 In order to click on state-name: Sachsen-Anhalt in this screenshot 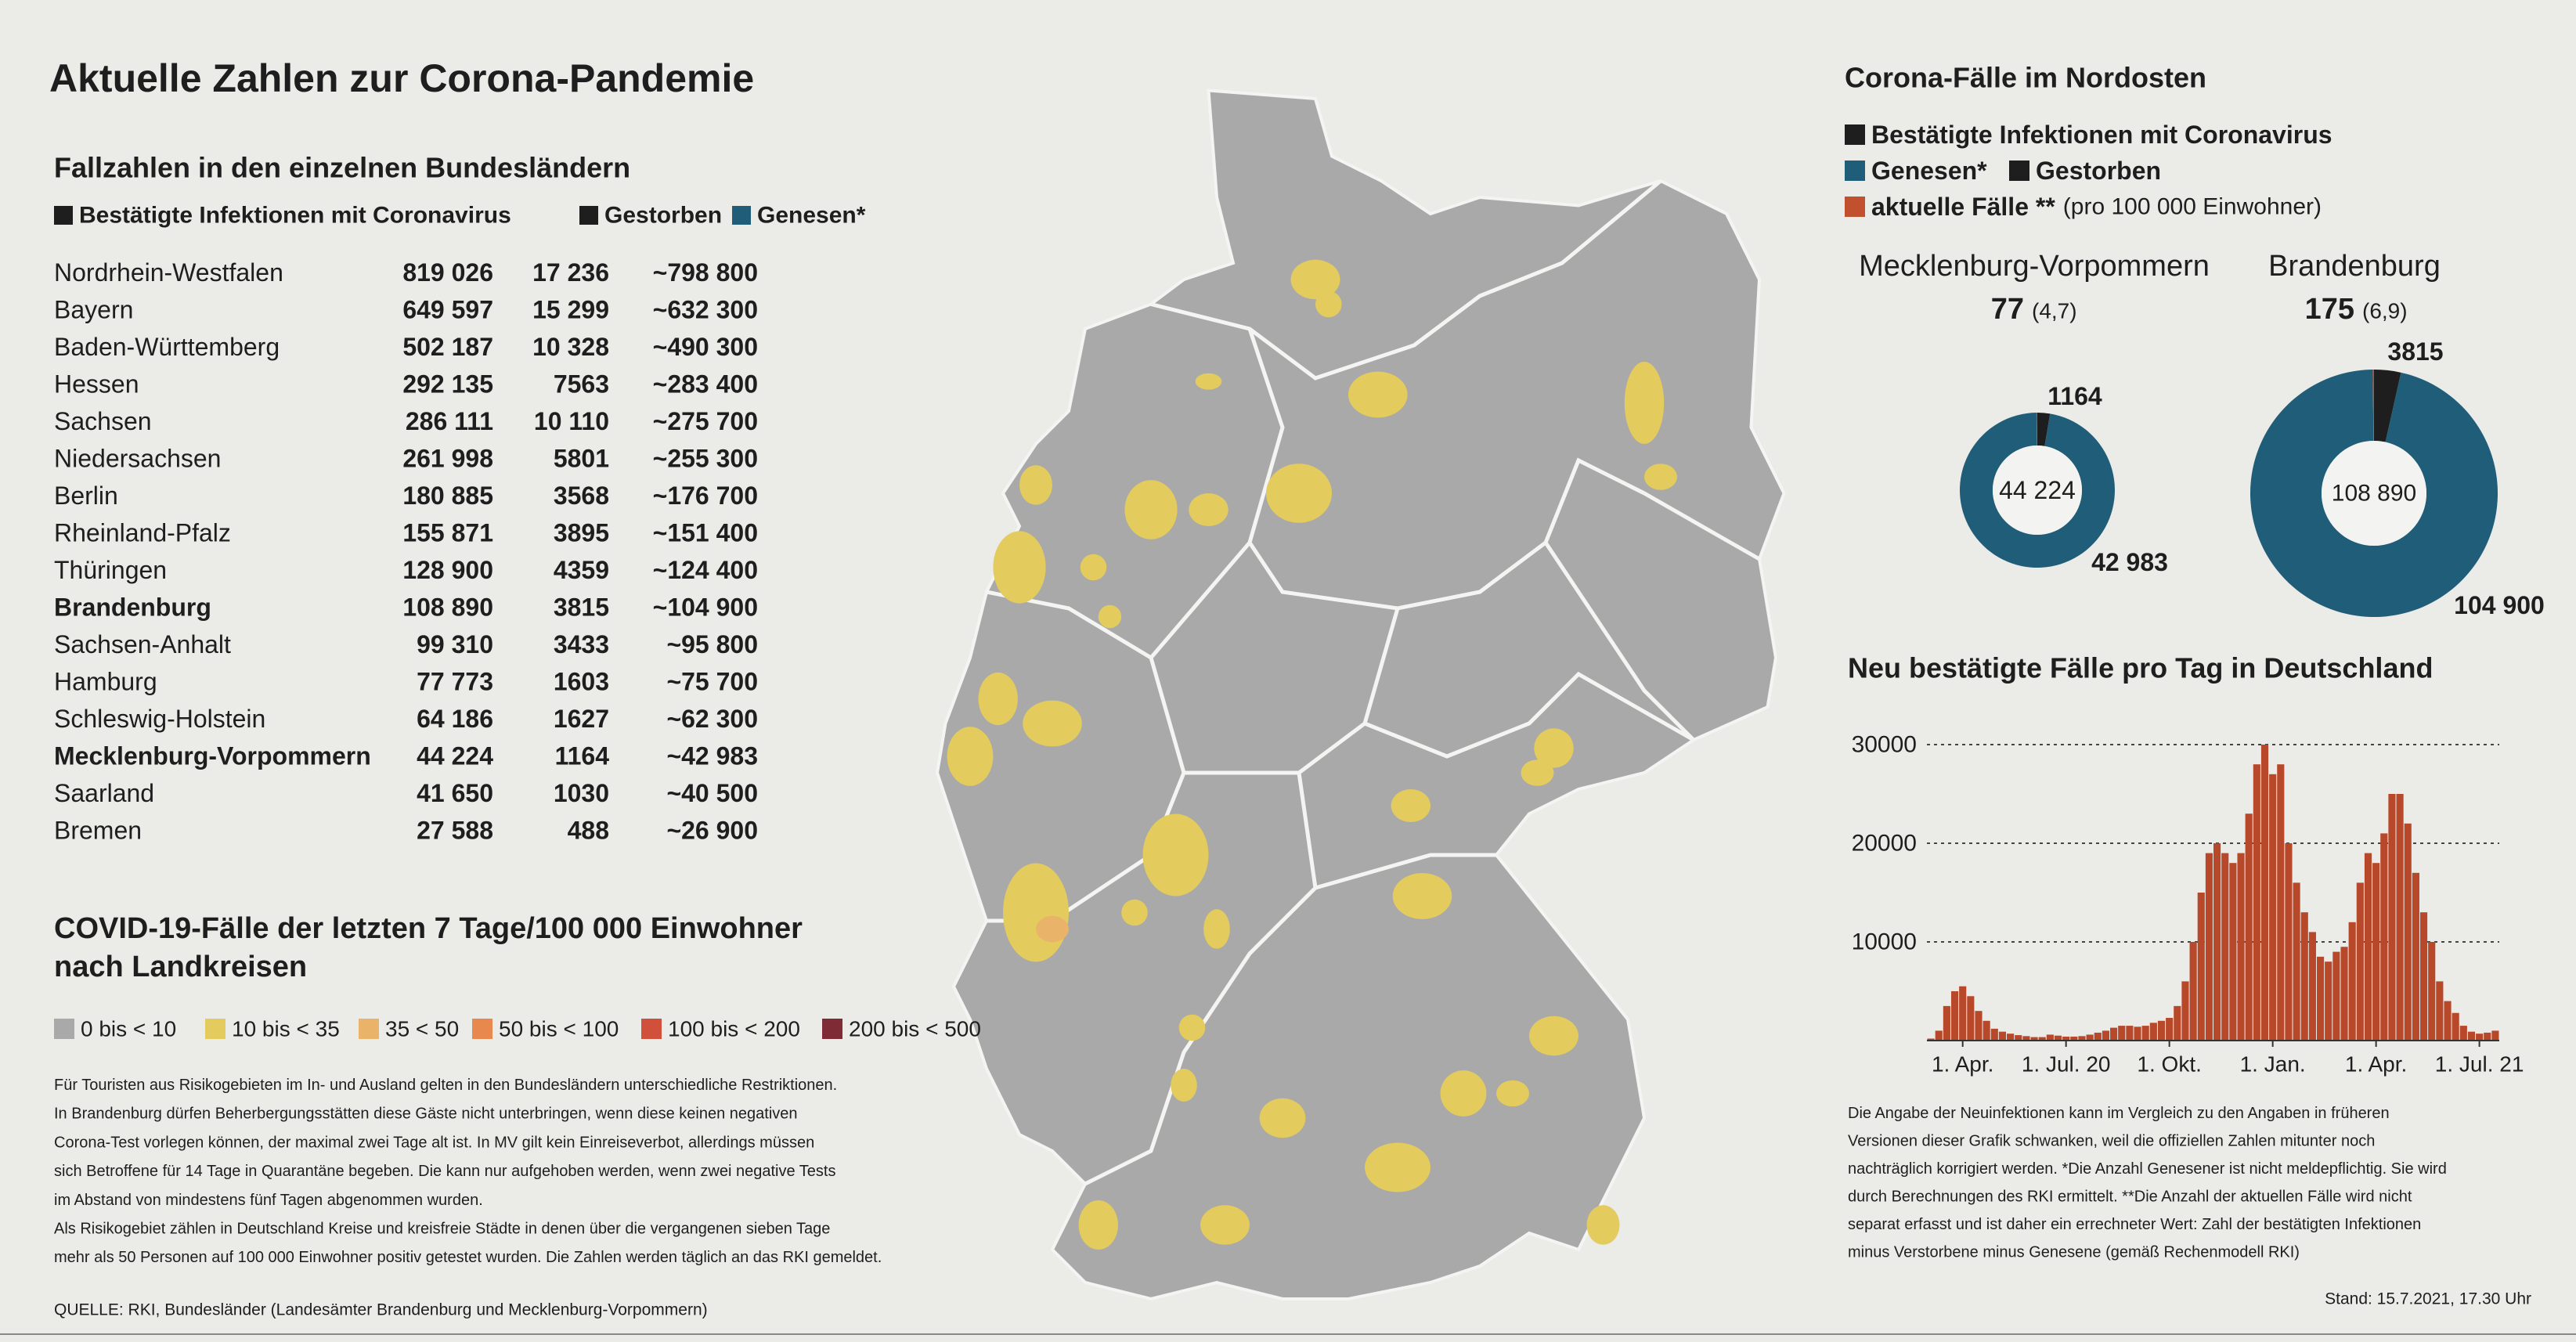, I will do `click(142, 644)`.